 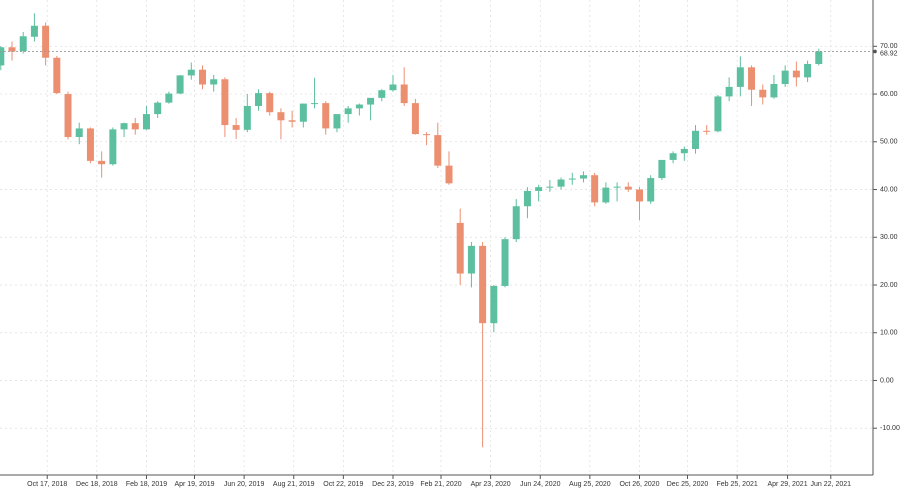 What do you see at coordinates (393, 484) in the screenshot?
I see `x-tick-label: Dec 23, 2019` at bounding box center [393, 484].